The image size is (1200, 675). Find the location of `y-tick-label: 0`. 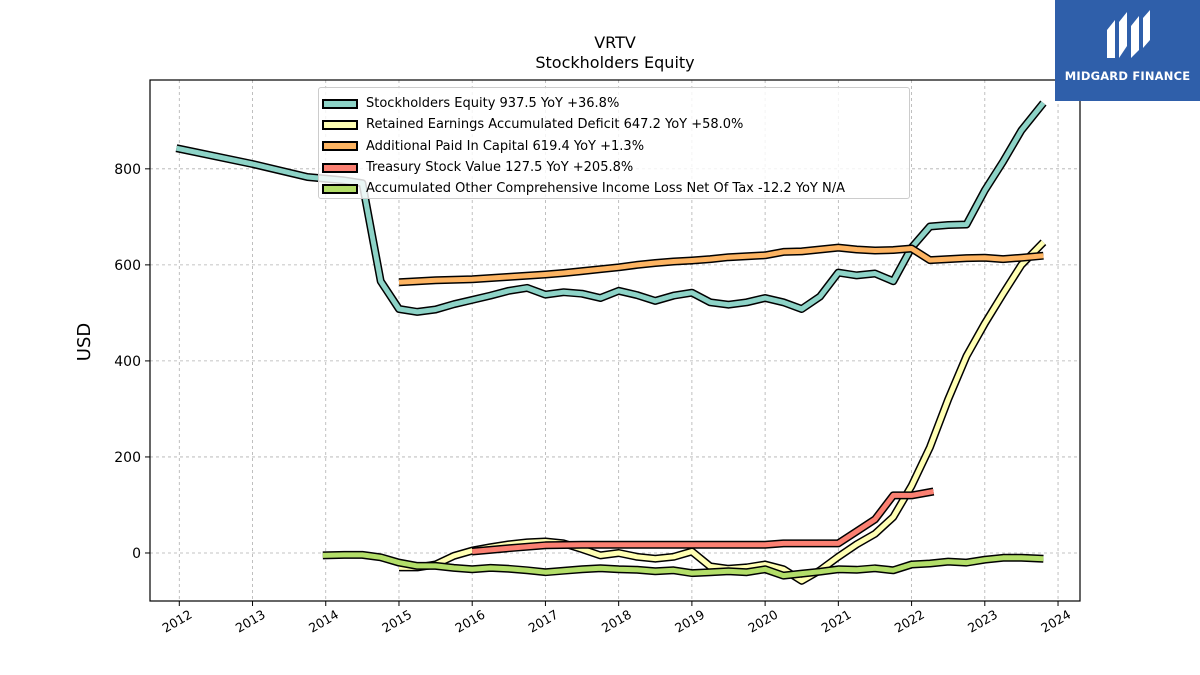

y-tick-label: 0 is located at coordinates (136, 554).